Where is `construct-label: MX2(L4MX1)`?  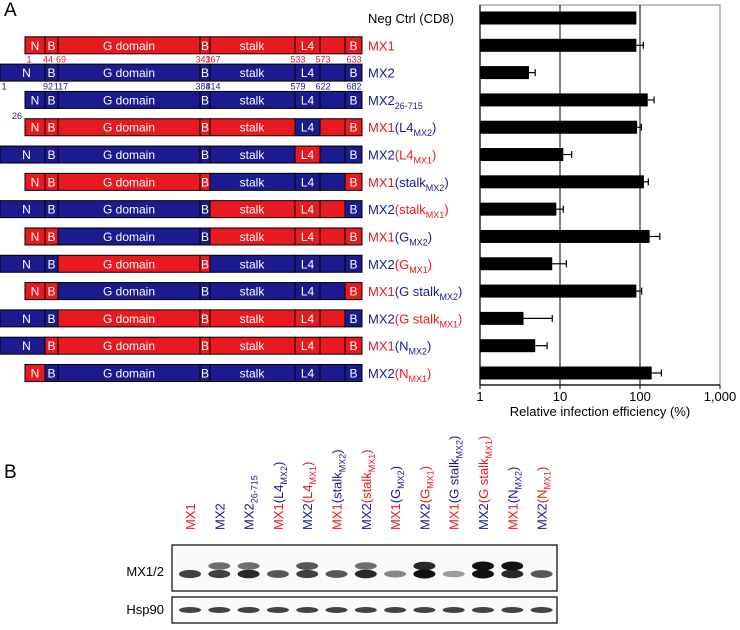 construct-label: MX2(L4MX1) is located at coordinates (402, 157).